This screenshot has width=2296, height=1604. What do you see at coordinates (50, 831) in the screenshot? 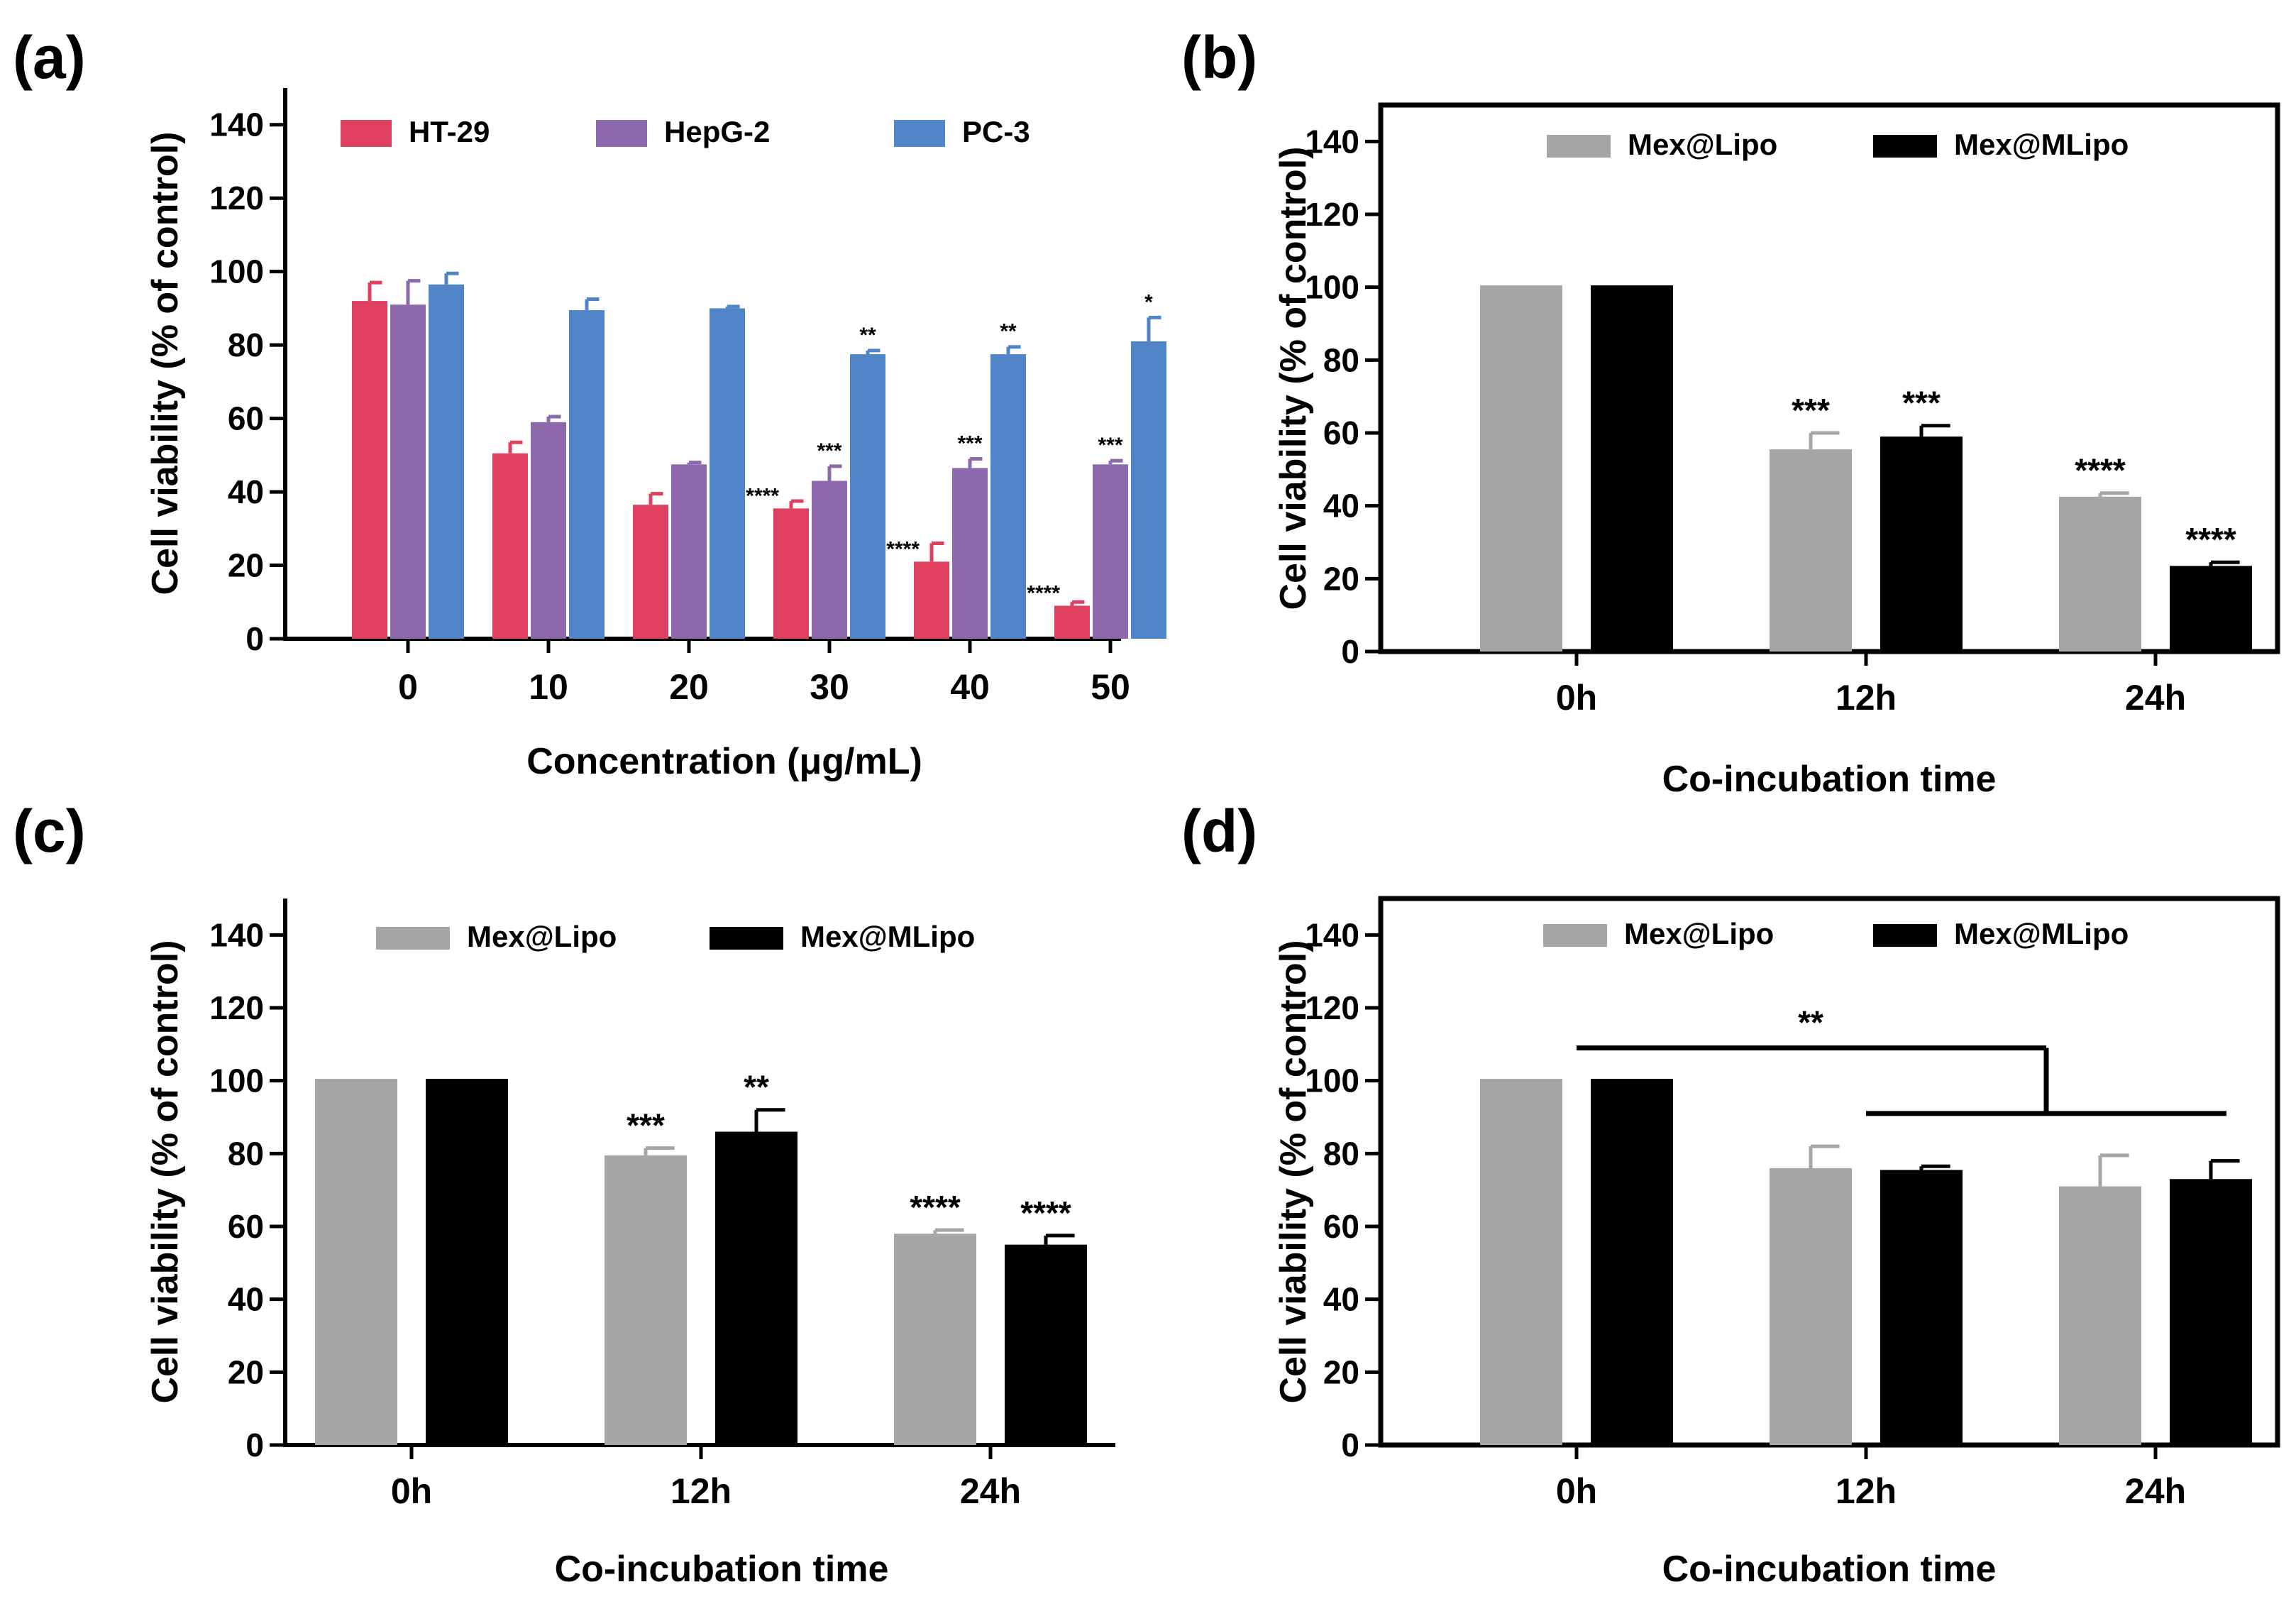
I see `panel-letter: (c)` at bounding box center [50, 831].